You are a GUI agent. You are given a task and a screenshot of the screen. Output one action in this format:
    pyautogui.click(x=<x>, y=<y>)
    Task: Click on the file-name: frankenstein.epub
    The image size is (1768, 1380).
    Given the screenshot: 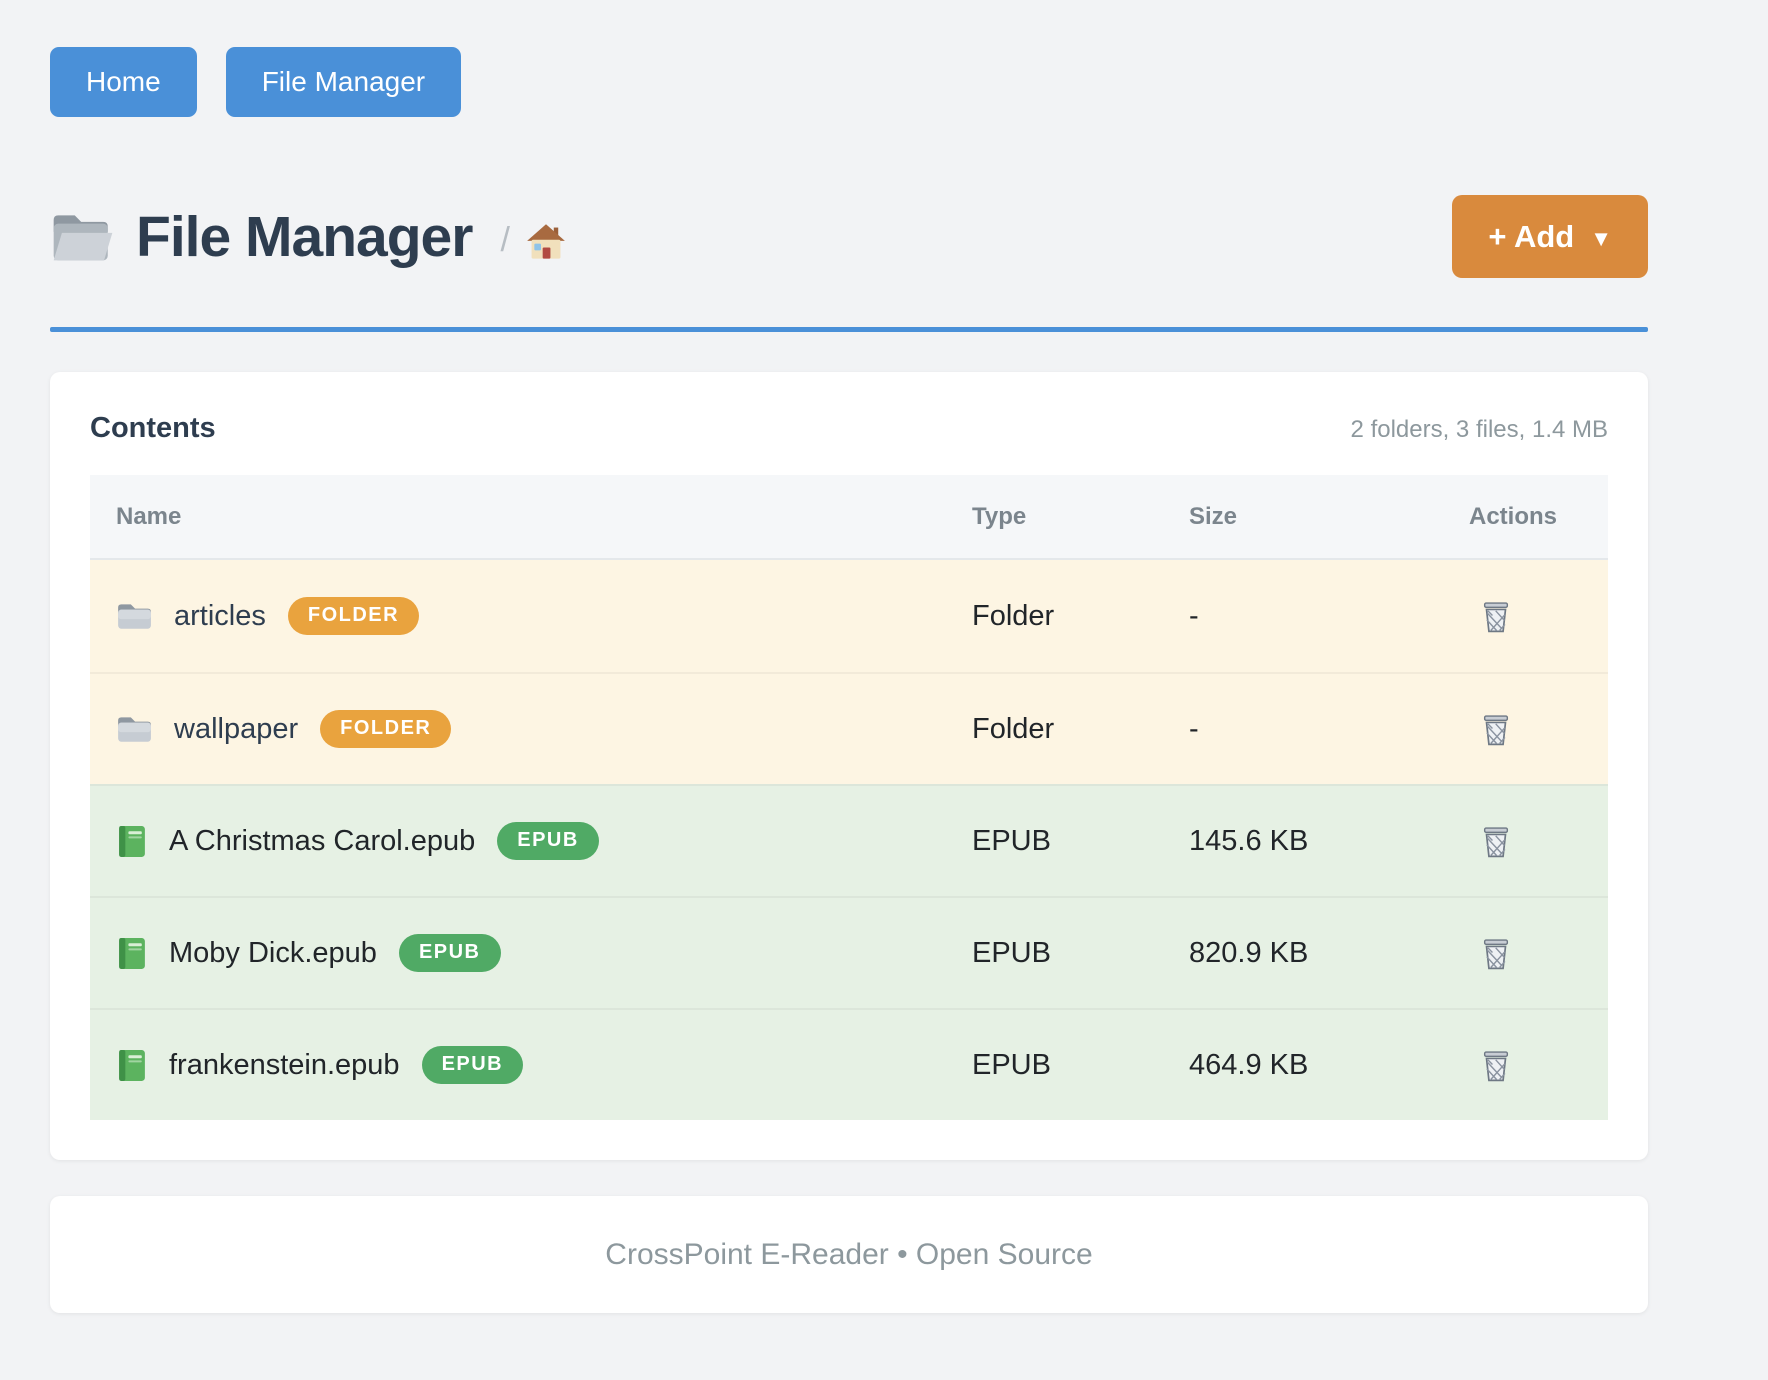 What is the action you would take?
    pyautogui.click(x=284, y=1064)
    